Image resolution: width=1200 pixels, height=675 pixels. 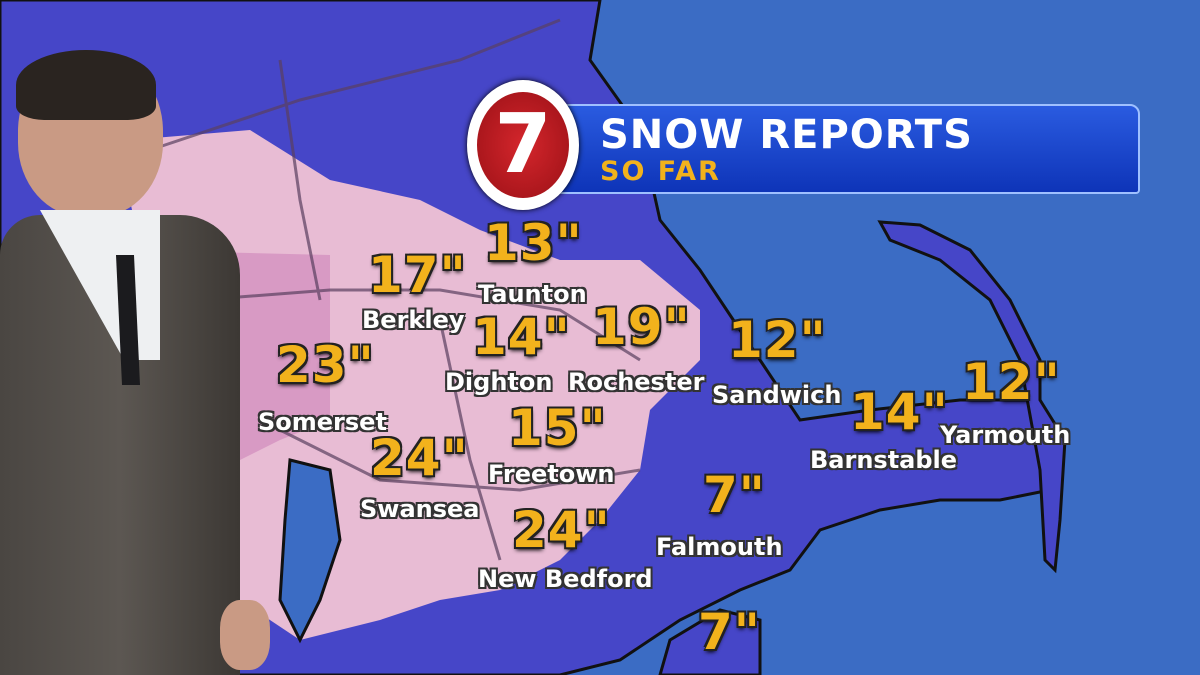 I want to click on snow-amount: 15", so click(x=557, y=428).